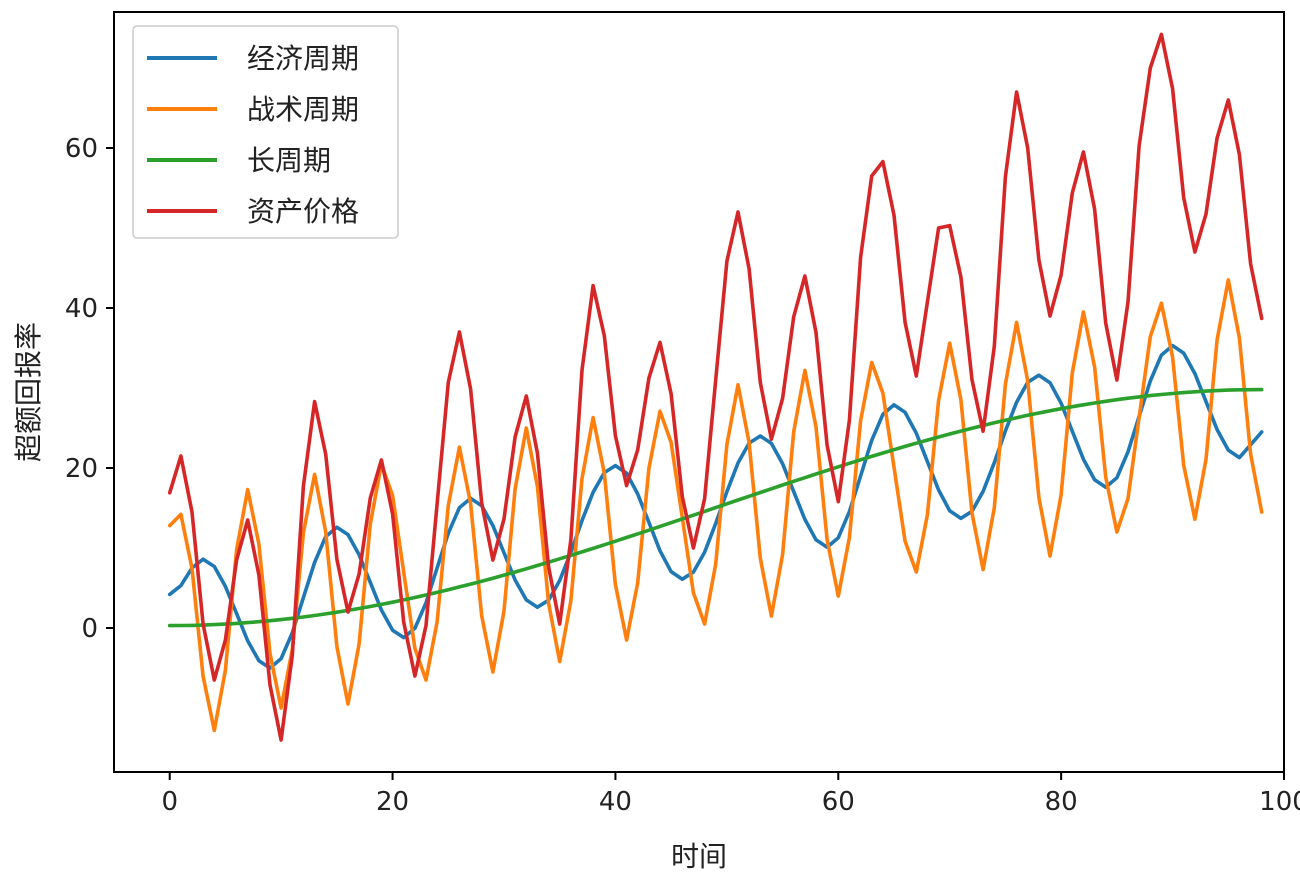  I want to click on y-tick-label: 20, so click(81, 469).